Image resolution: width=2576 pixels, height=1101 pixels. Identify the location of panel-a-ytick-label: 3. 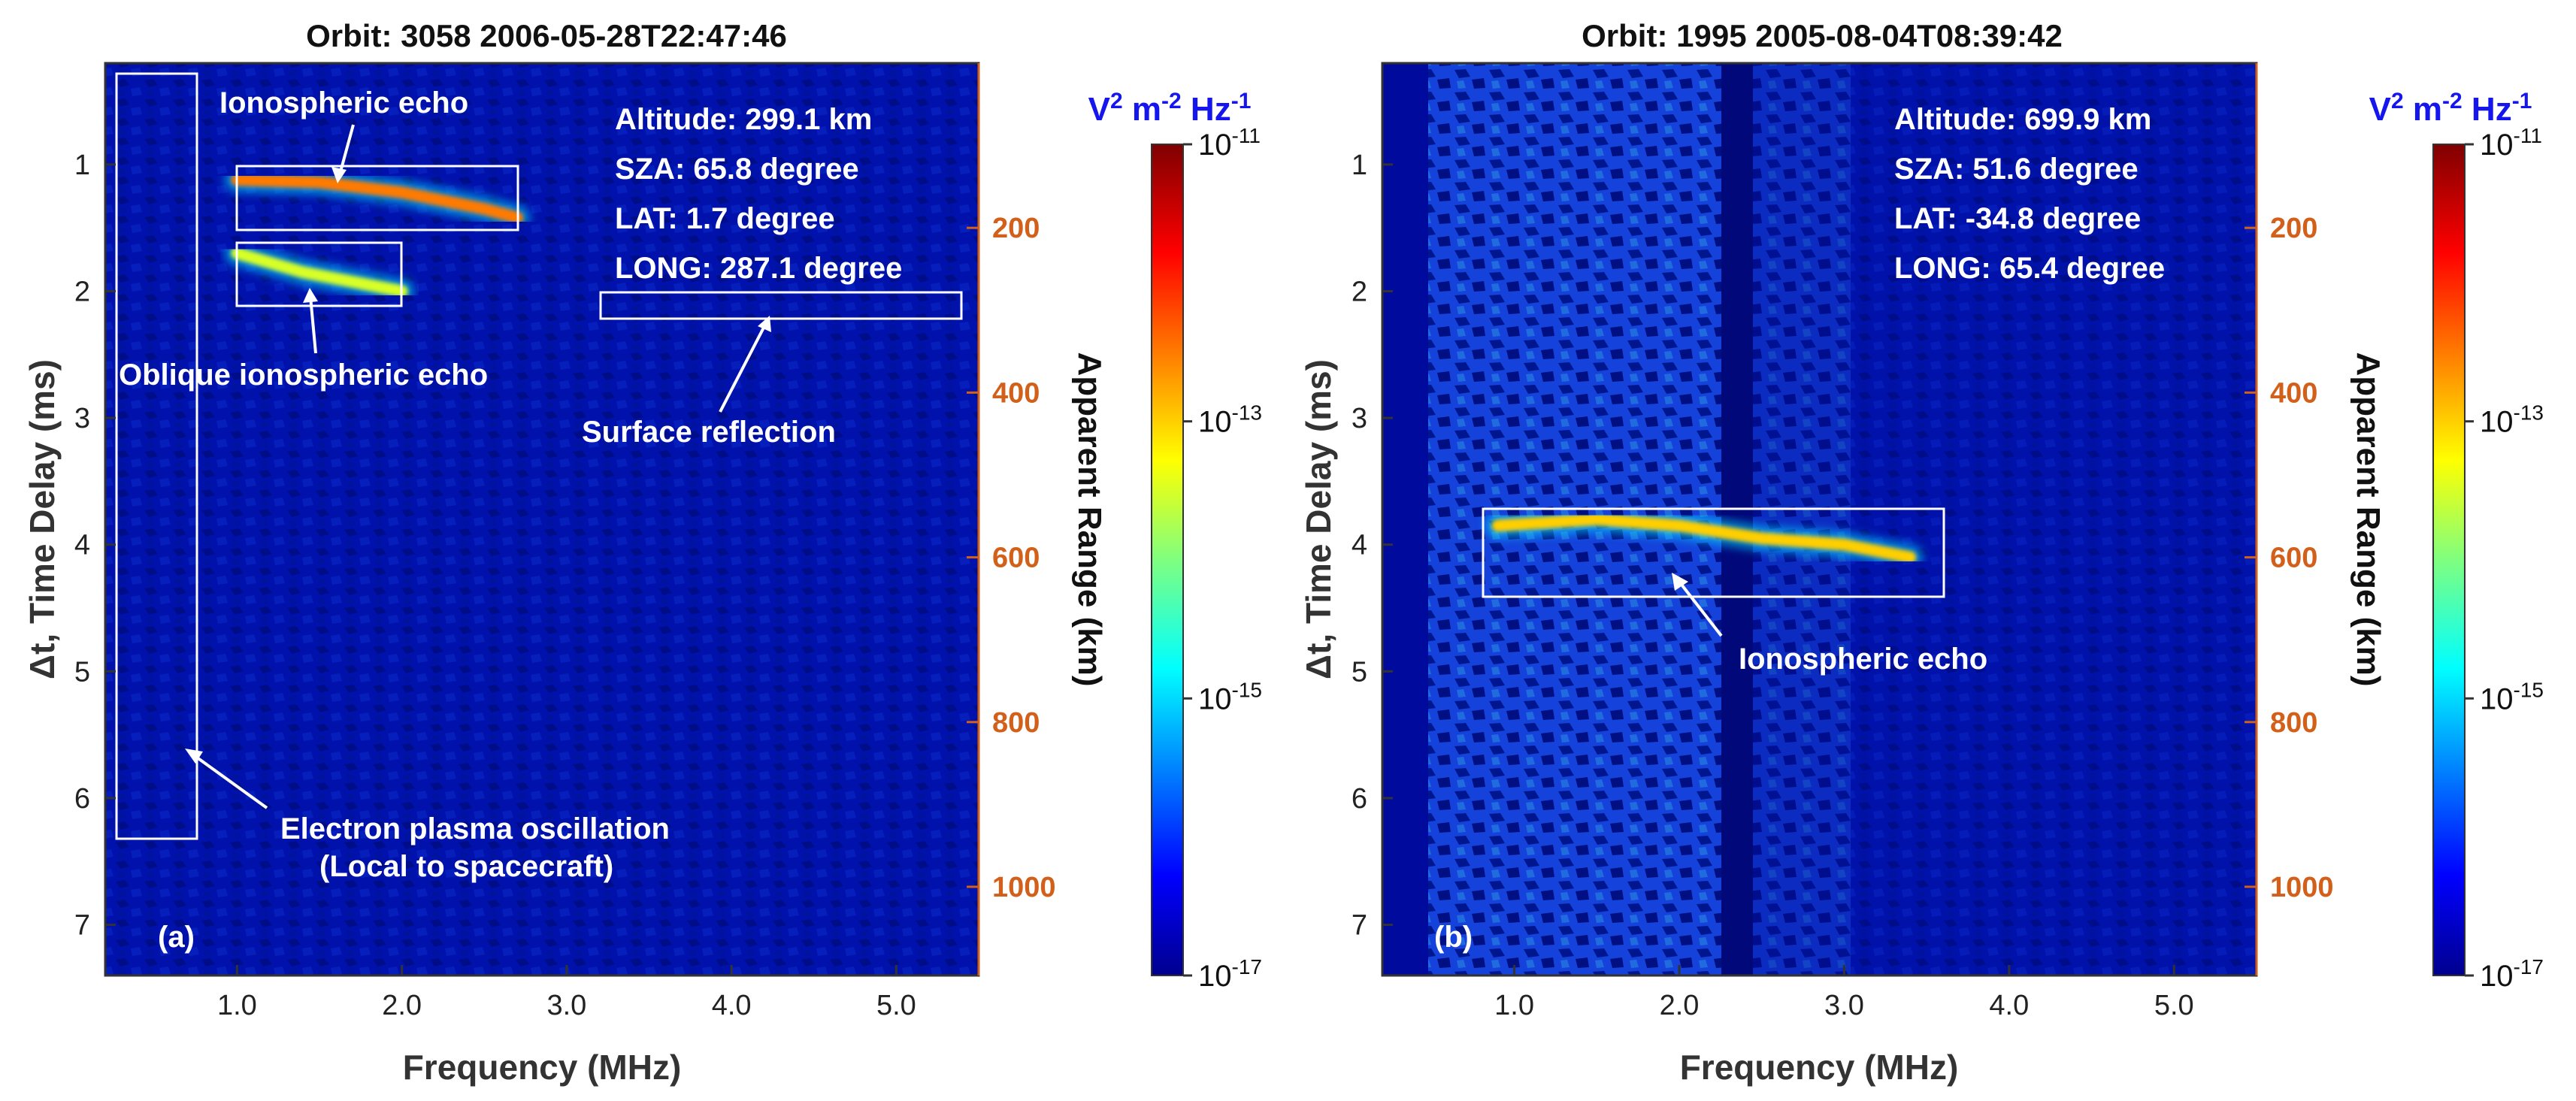
(82, 419).